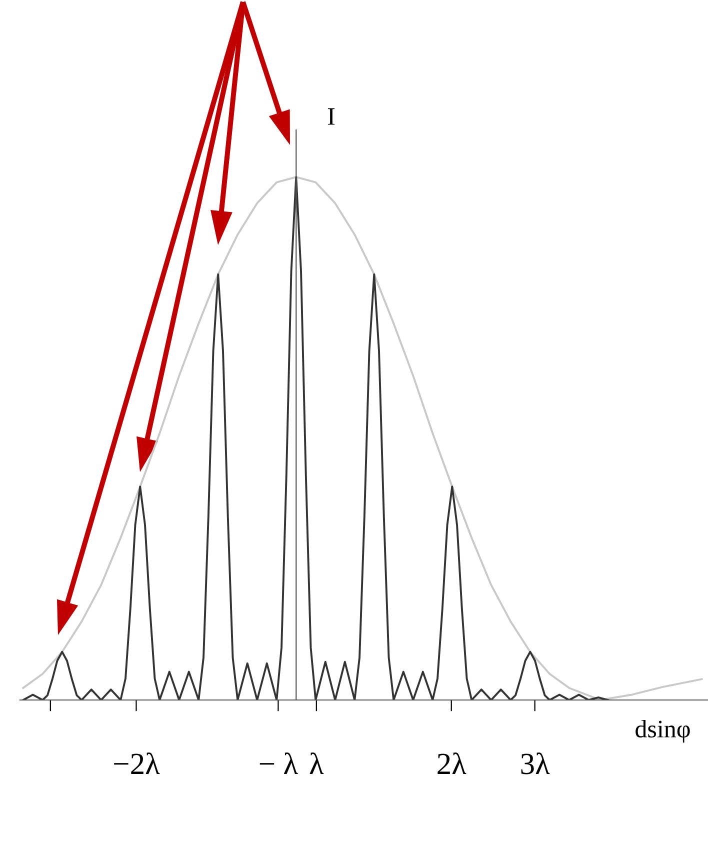  I want to click on x-tick-label: −2λ, so click(137, 763).